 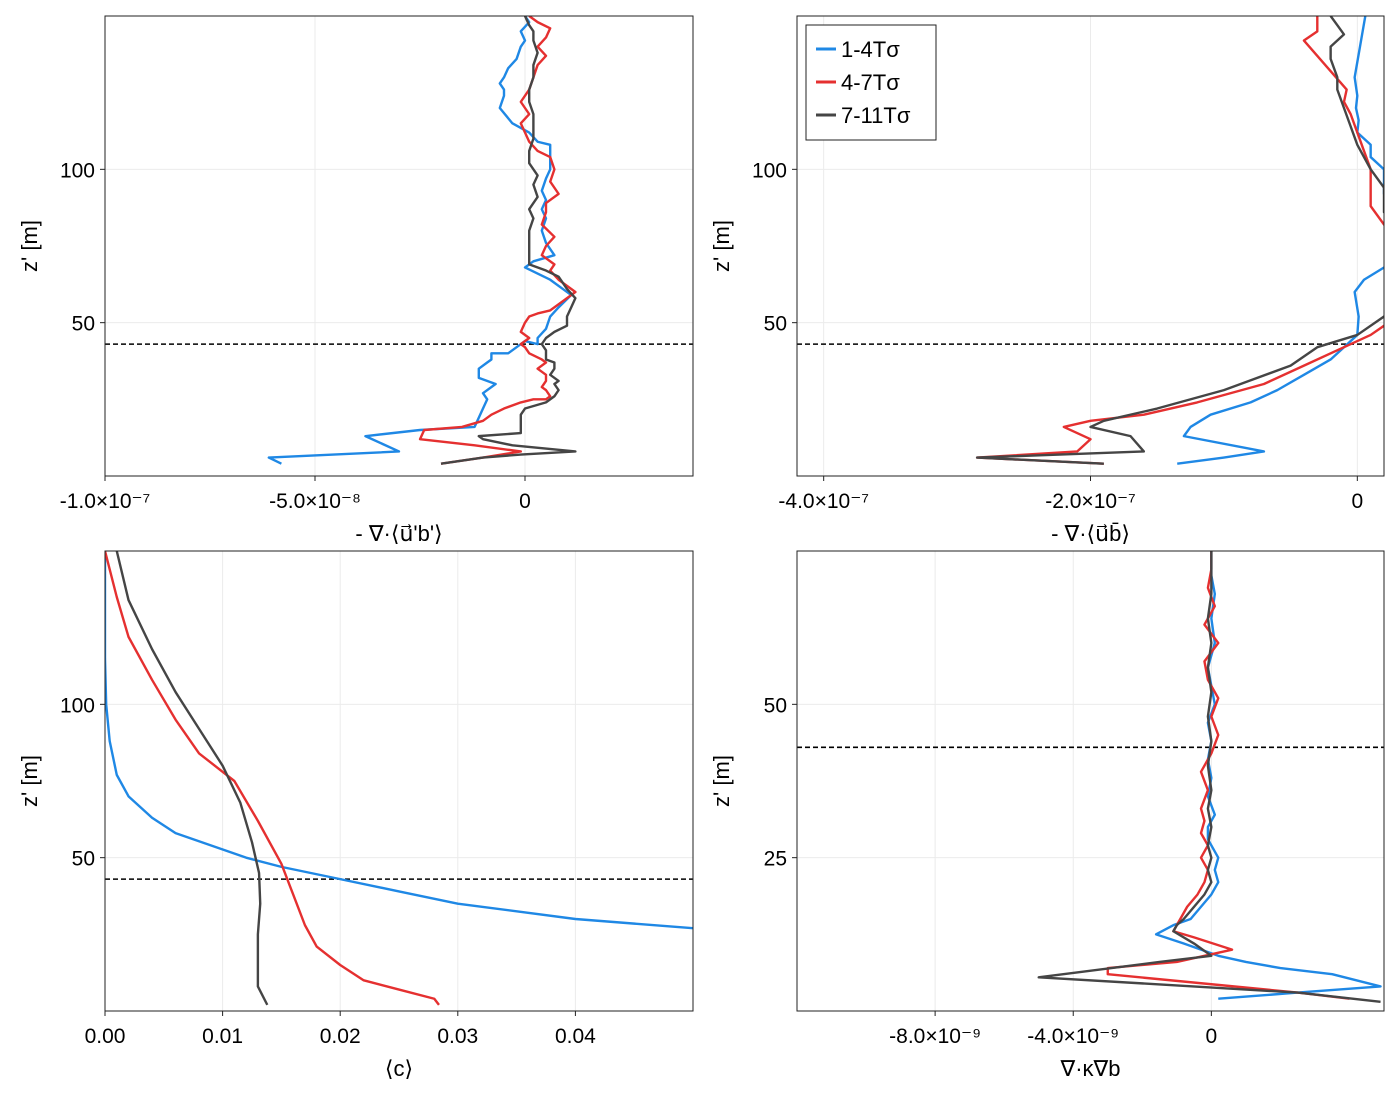 What do you see at coordinates (575, 1036) in the screenshot?
I see `panel-3-xtick-label-4: 0.04` at bounding box center [575, 1036].